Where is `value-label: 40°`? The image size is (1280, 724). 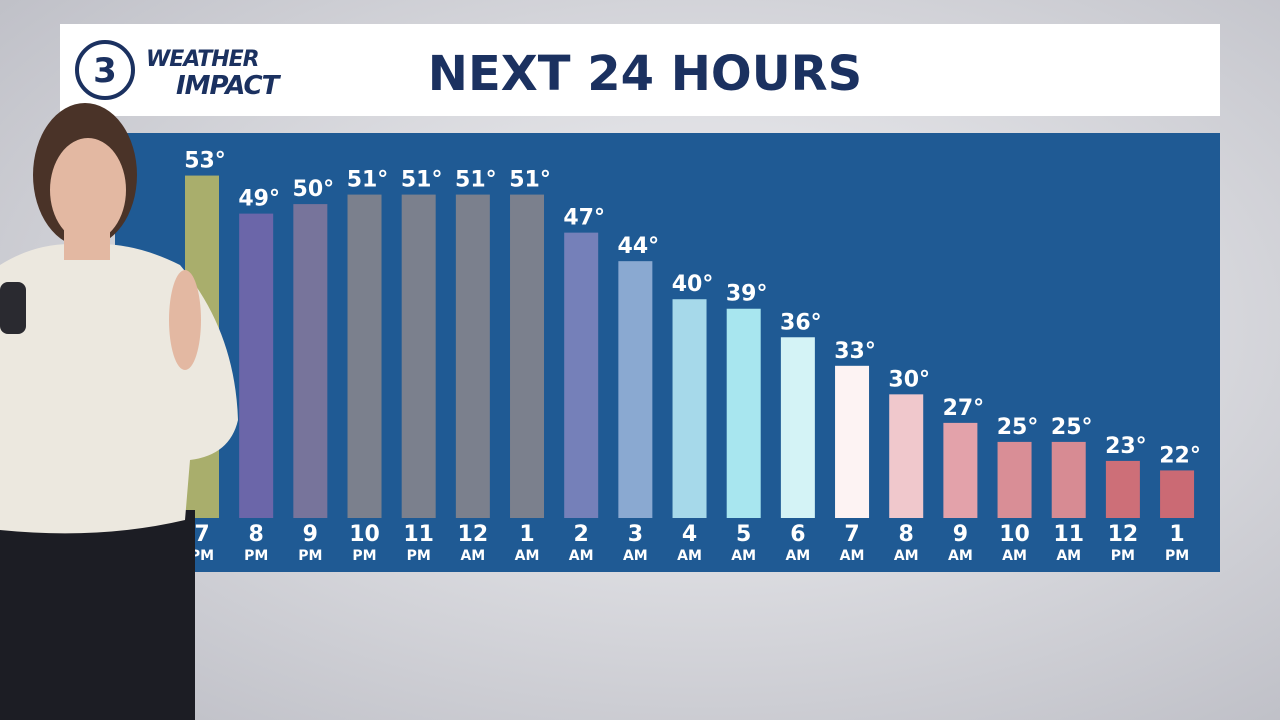 value-label: 40° is located at coordinates (693, 284).